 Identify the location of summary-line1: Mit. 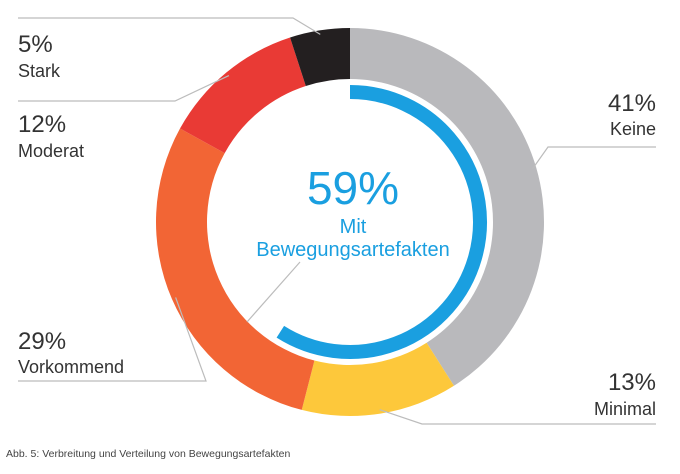
(353, 227).